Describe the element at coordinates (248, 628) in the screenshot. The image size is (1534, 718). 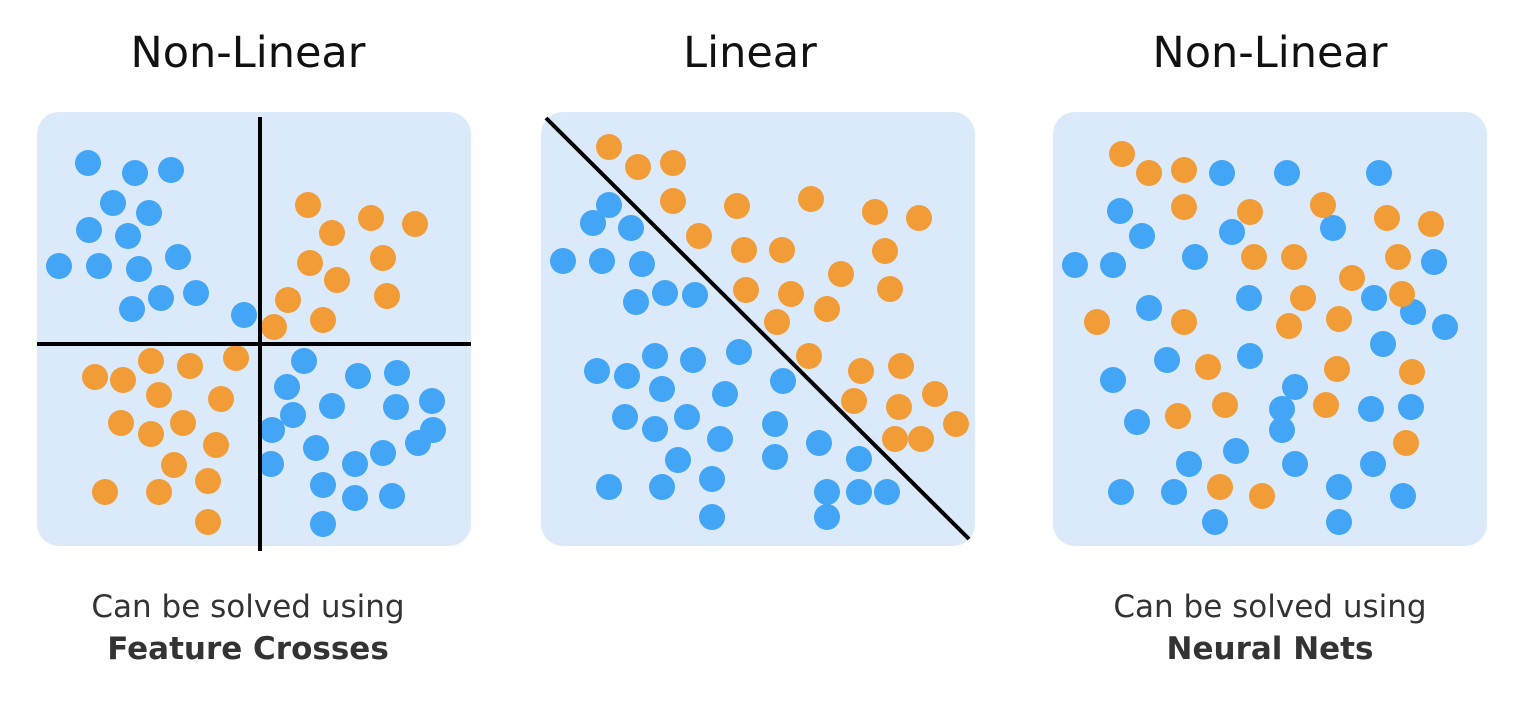
I see `panel-1-caption: Can be solved using Feature Crosses` at that location.